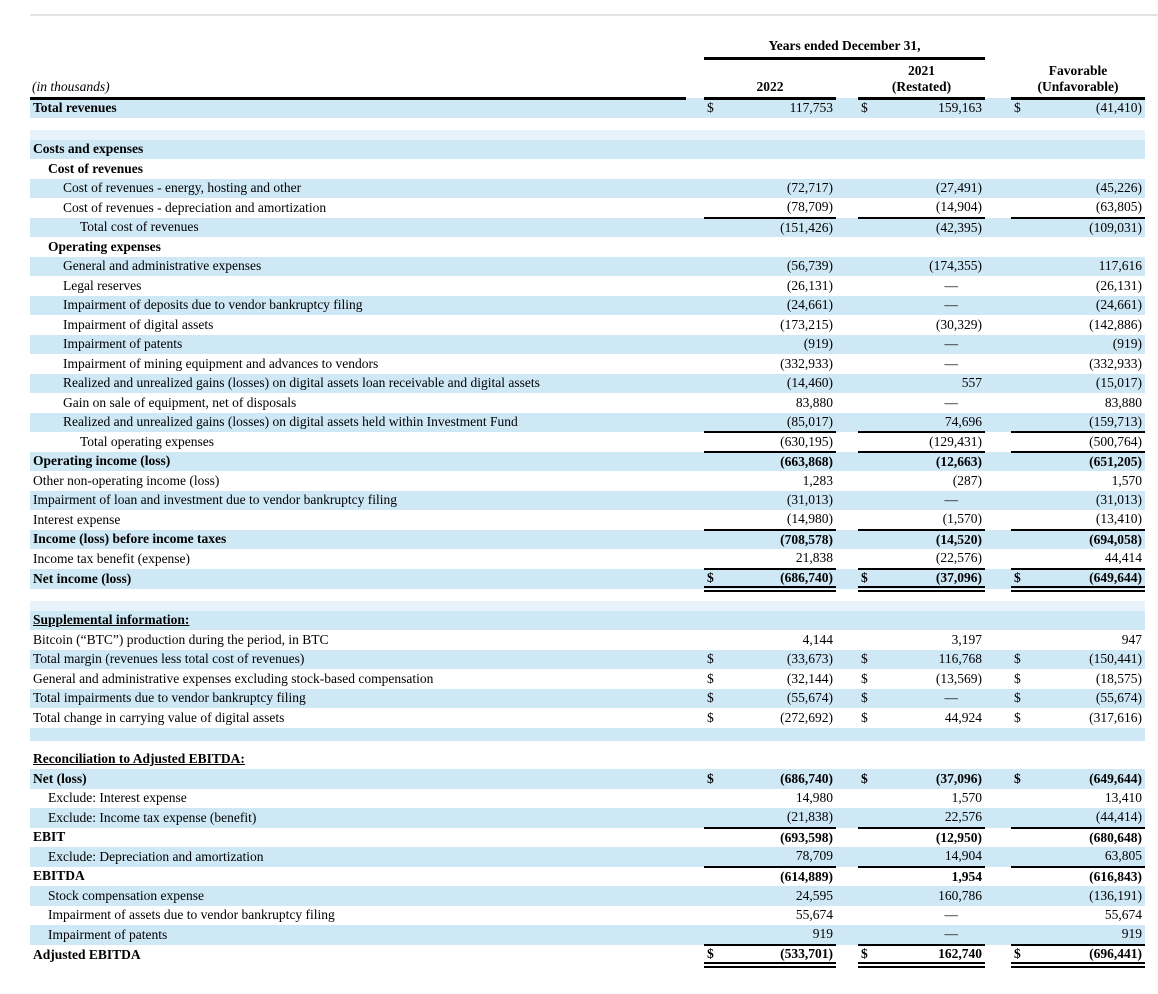  What do you see at coordinates (1078, 501) in the screenshot?
I see `value-cell-favorable: (31,013)` at bounding box center [1078, 501].